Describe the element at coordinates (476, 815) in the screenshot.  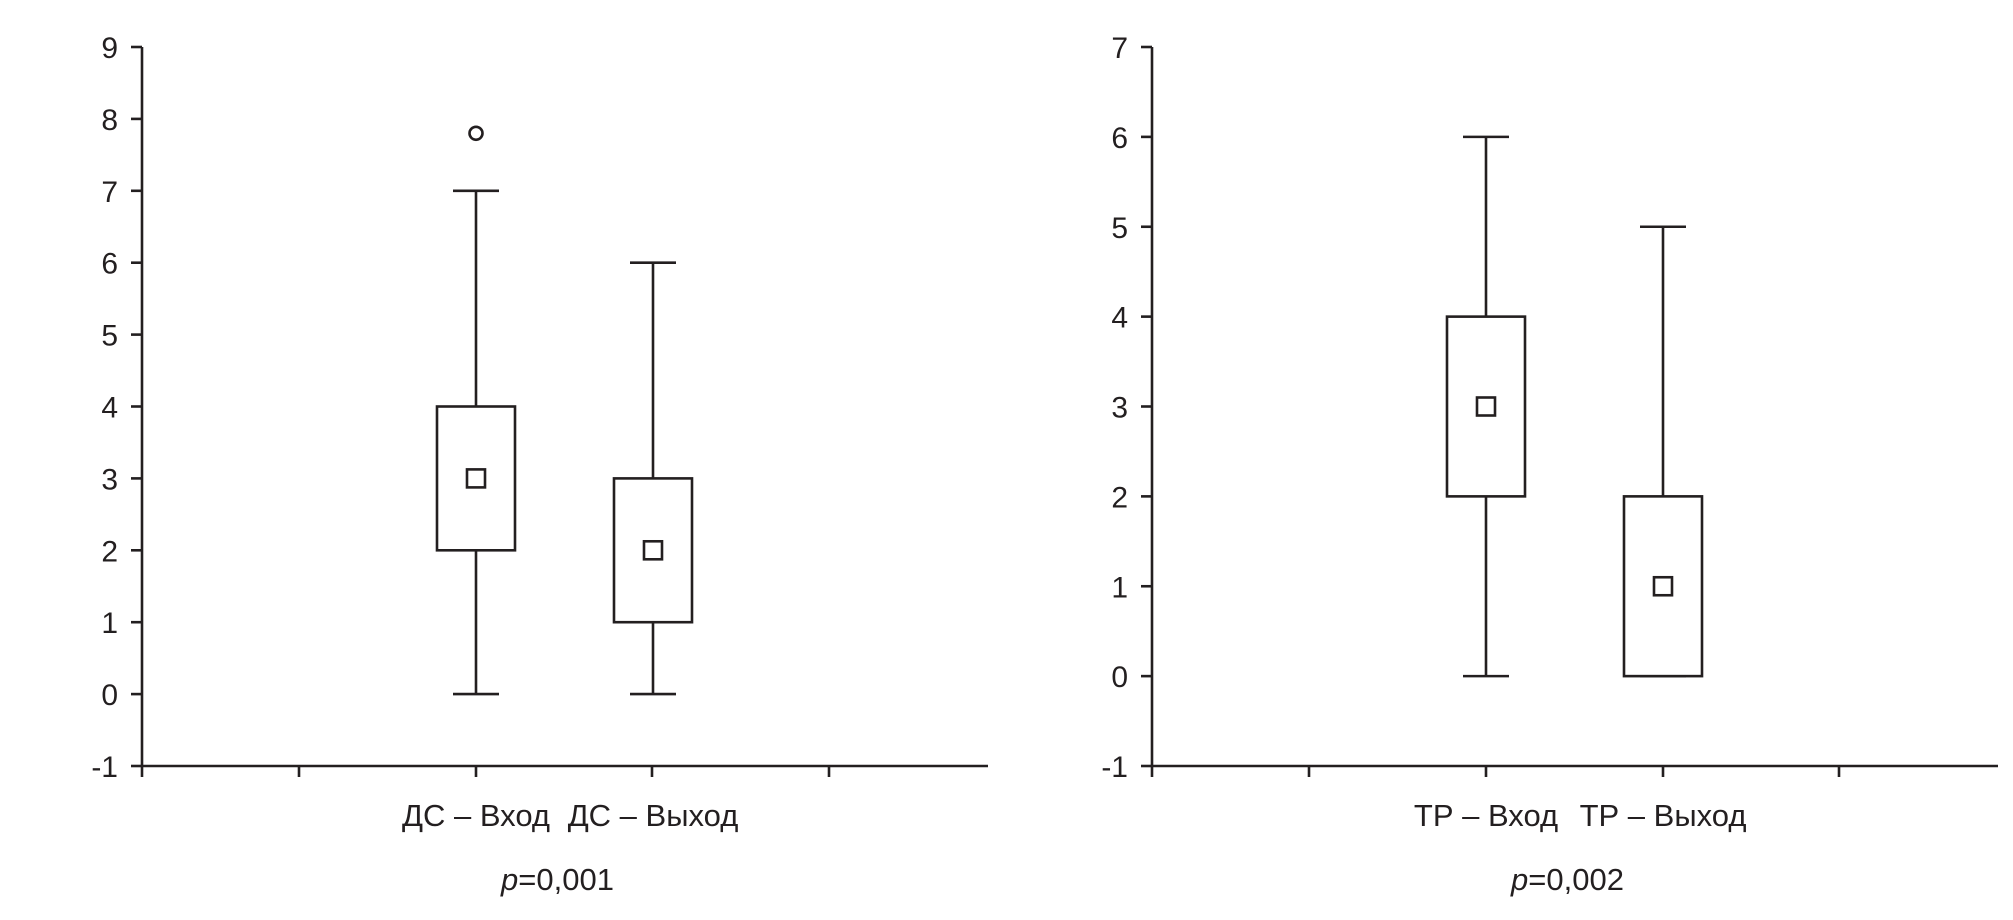
I see `category-label: ДС – Вход` at that location.